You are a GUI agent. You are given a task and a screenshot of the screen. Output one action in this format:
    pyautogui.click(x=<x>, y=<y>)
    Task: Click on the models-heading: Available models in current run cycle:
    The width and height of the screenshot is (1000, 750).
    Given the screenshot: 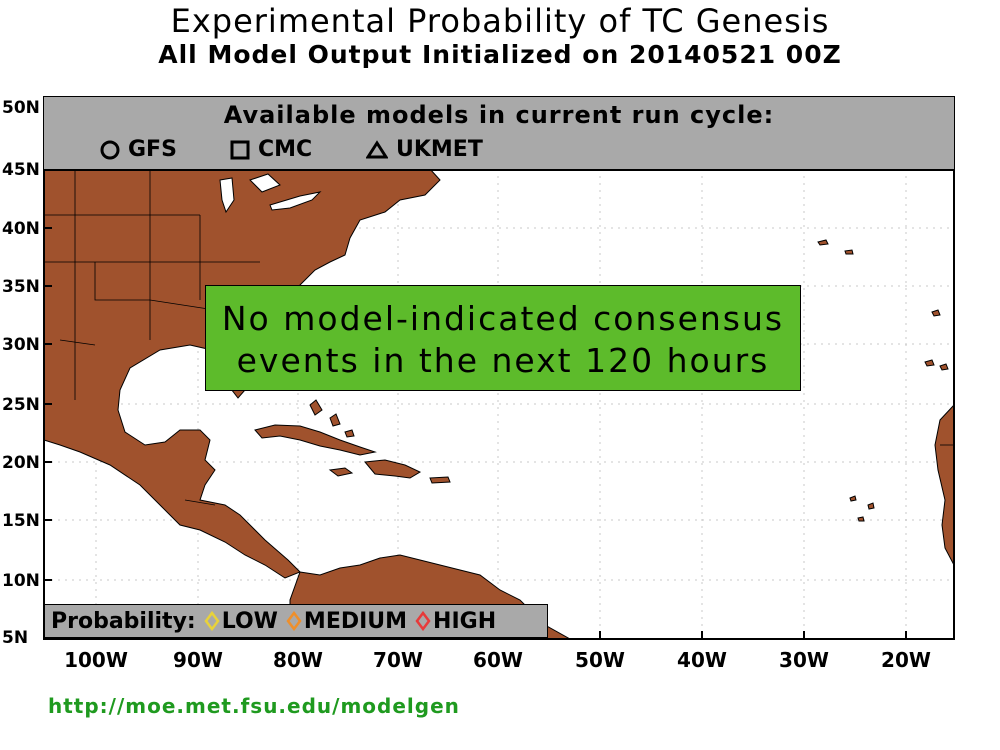 What is the action you would take?
    pyautogui.click(x=499, y=115)
    